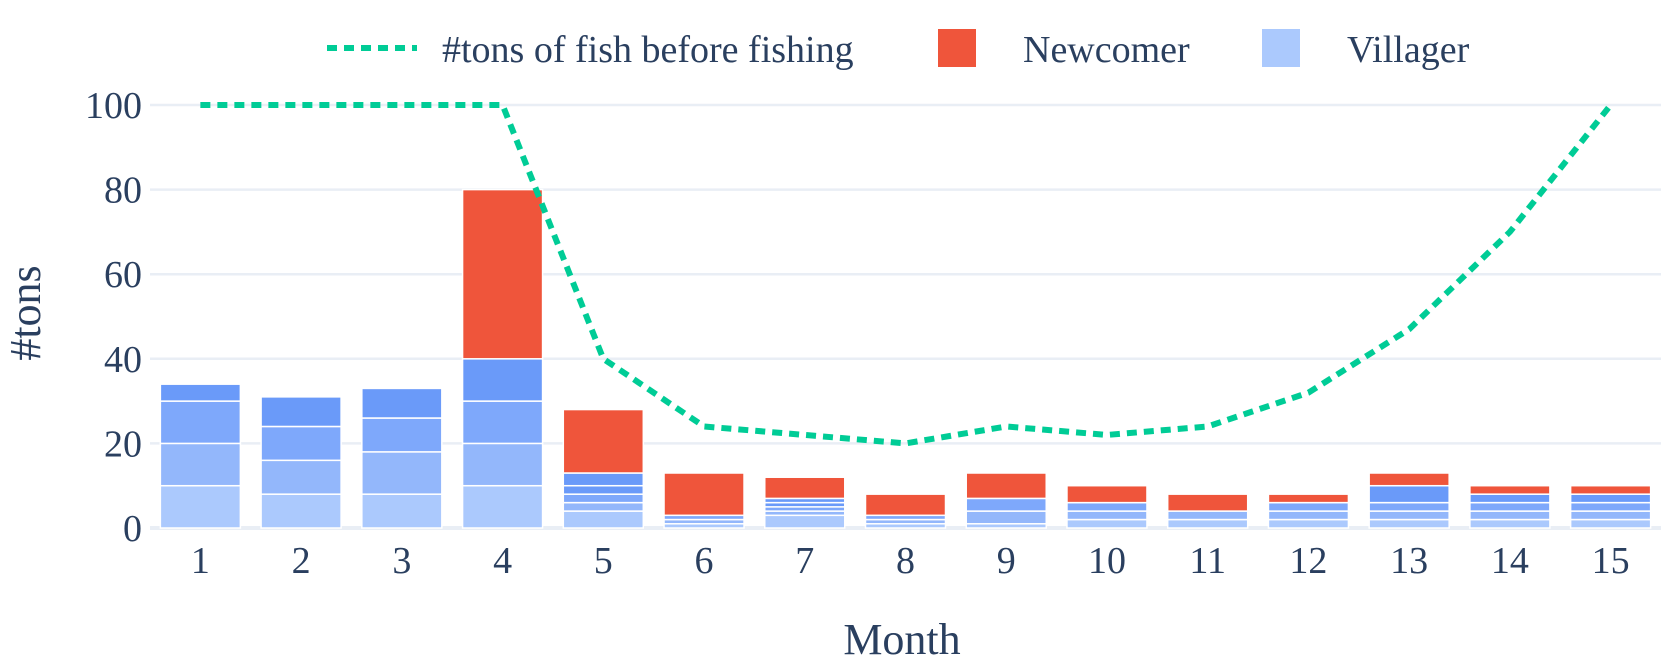 Image resolution: width=1661 pixels, height=664 pixels. What do you see at coordinates (905, 561) in the screenshot?
I see `x-tick-label: 8` at bounding box center [905, 561].